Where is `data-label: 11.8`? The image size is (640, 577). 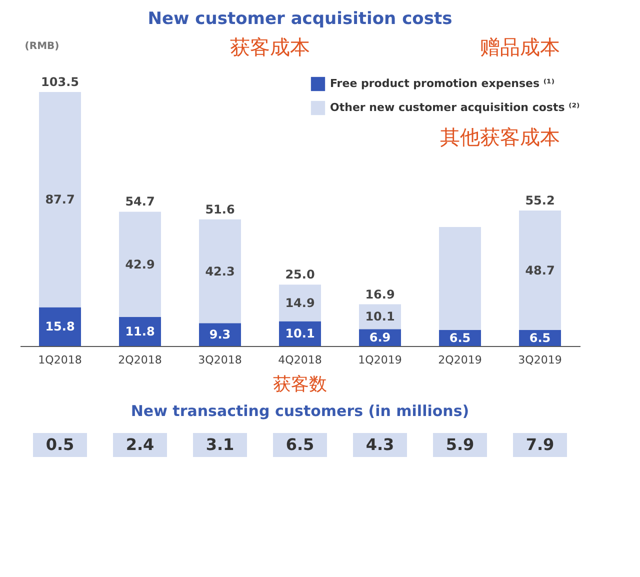 data-label: 11.8 is located at coordinates (140, 331).